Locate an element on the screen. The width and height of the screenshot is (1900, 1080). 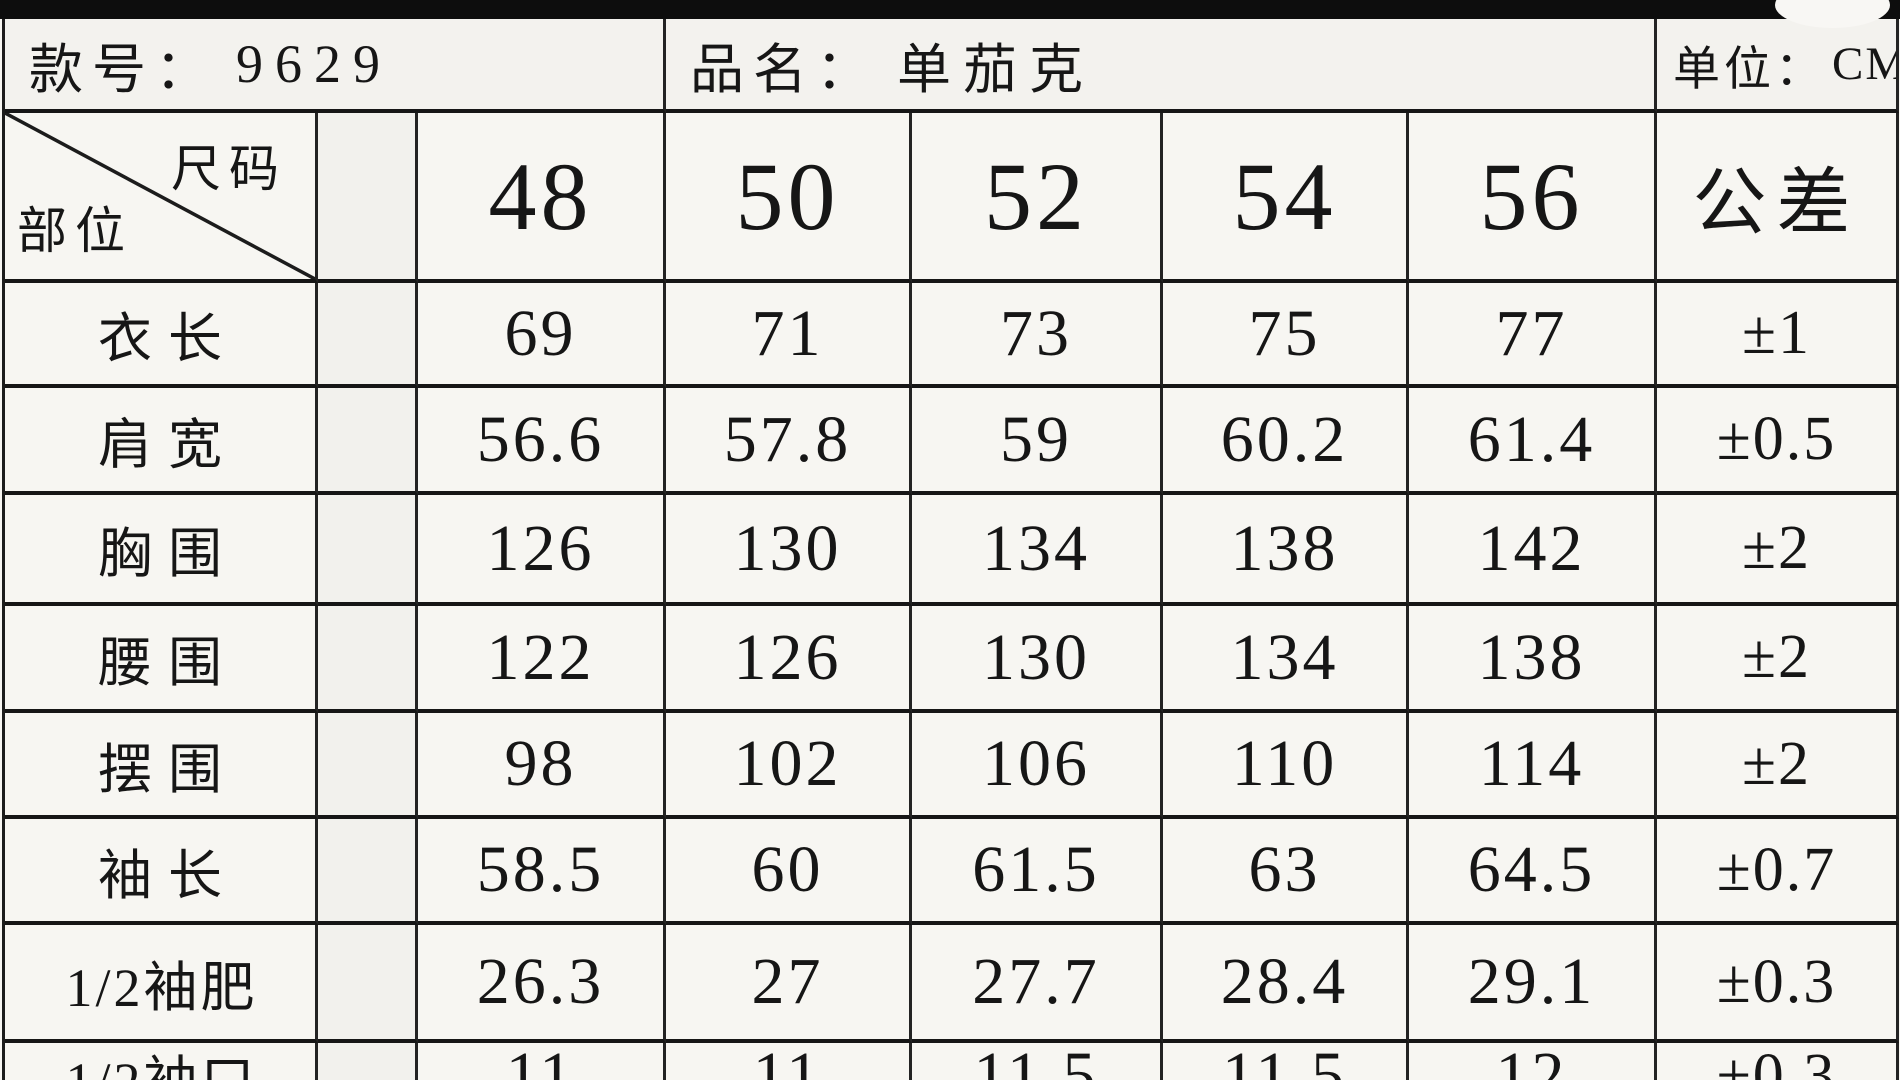
value-cell: 73 is located at coordinates (1037, 335).